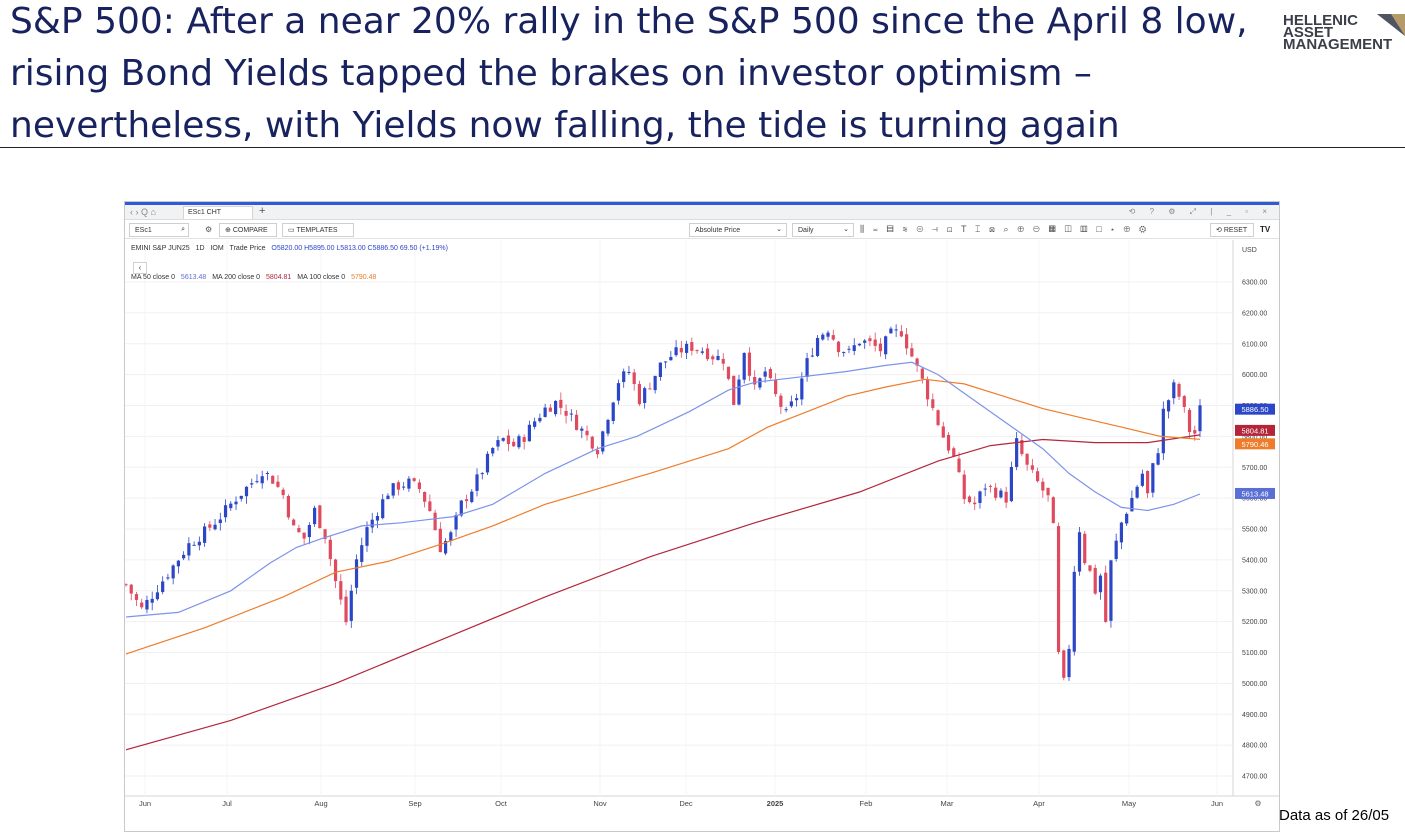 This screenshot has height=833, width=1405. I want to click on y-tick-label: 5300.00, so click(1254, 591).